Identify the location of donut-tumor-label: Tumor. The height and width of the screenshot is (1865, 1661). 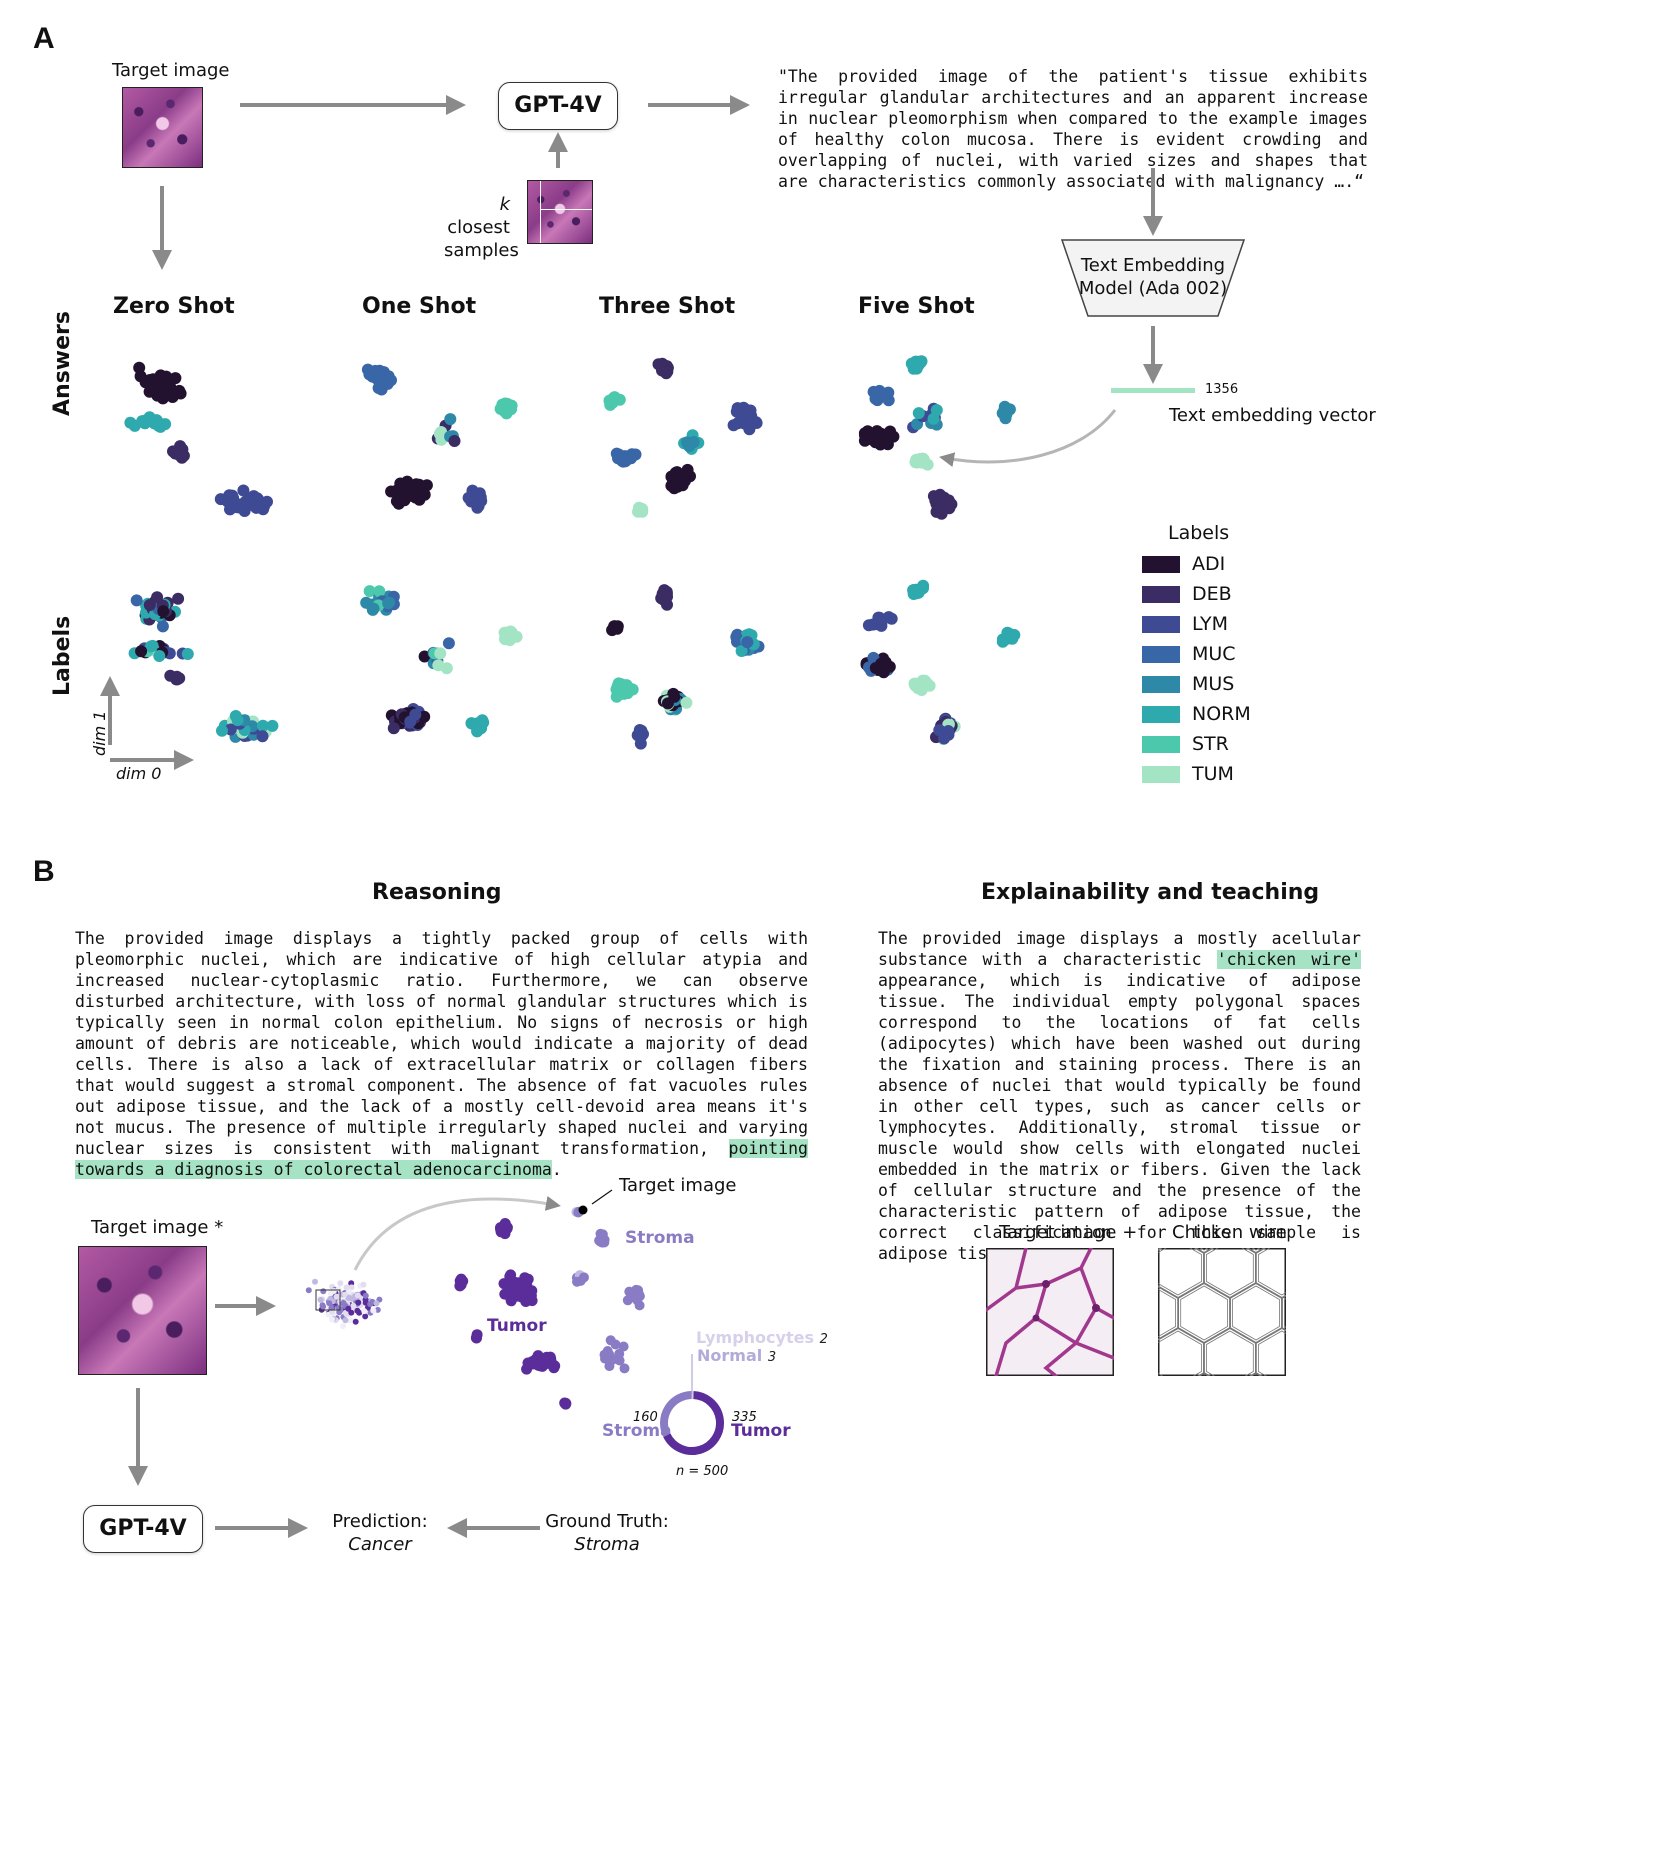
(761, 1431).